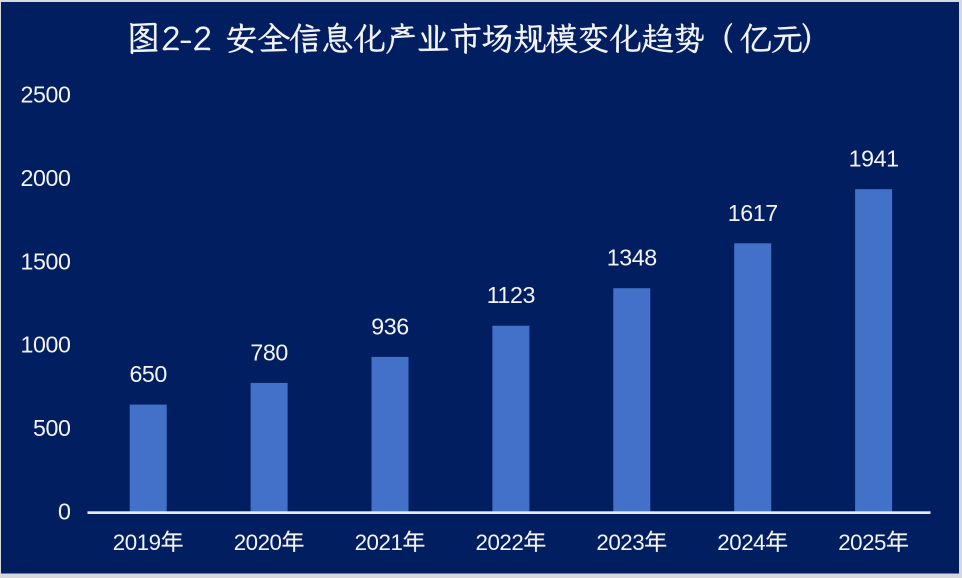 The height and width of the screenshot is (578, 962). Describe the element at coordinates (46, 261) in the screenshot. I see `svg-text: 1500` at that location.